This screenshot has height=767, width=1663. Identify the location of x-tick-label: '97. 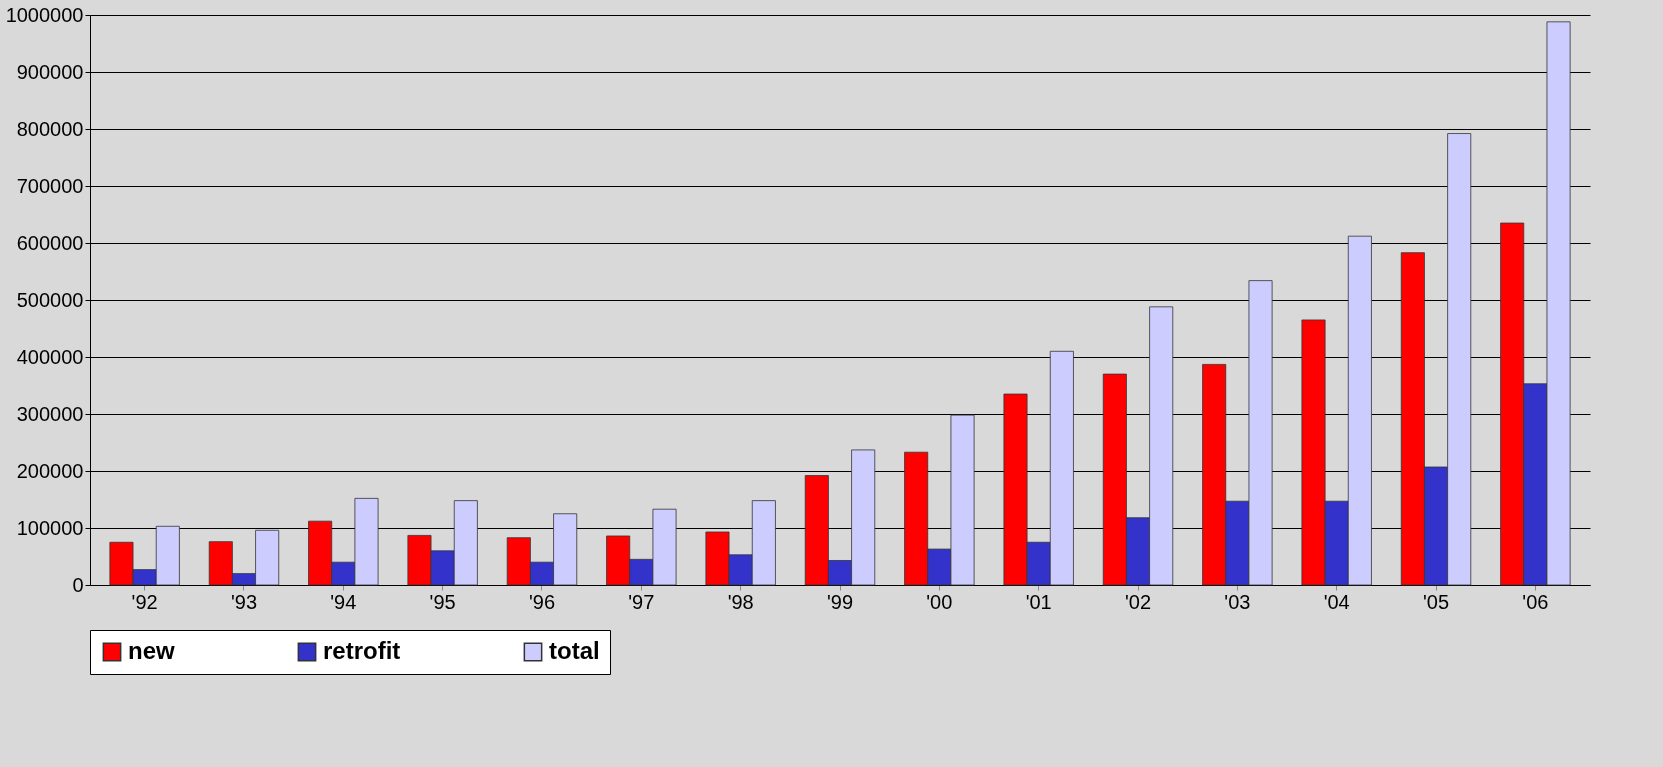
(641, 601).